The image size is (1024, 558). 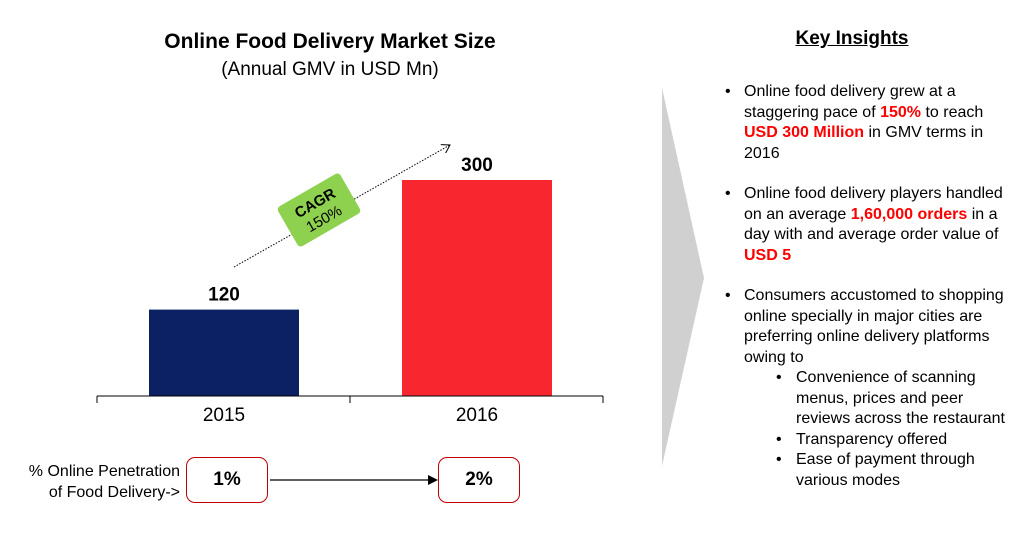 What do you see at coordinates (894, 440) in the screenshot?
I see `insight-sub-item: Transparency offered` at bounding box center [894, 440].